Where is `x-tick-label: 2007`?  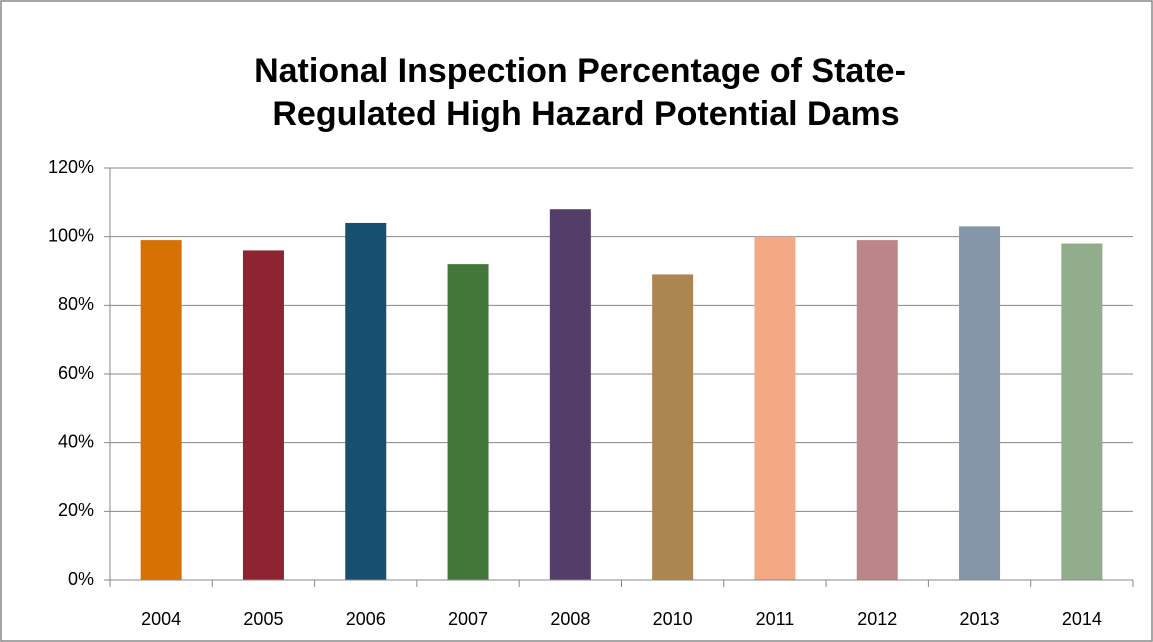 x-tick-label: 2007 is located at coordinates (468, 619).